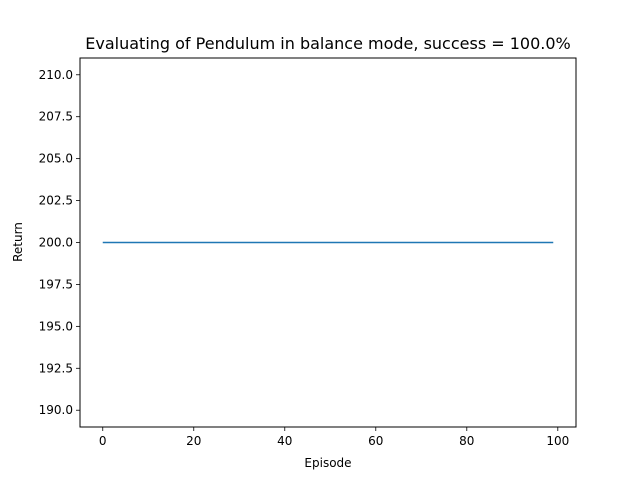 The height and width of the screenshot is (480, 640). What do you see at coordinates (466, 441) in the screenshot?
I see `x-tick-label: 80` at bounding box center [466, 441].